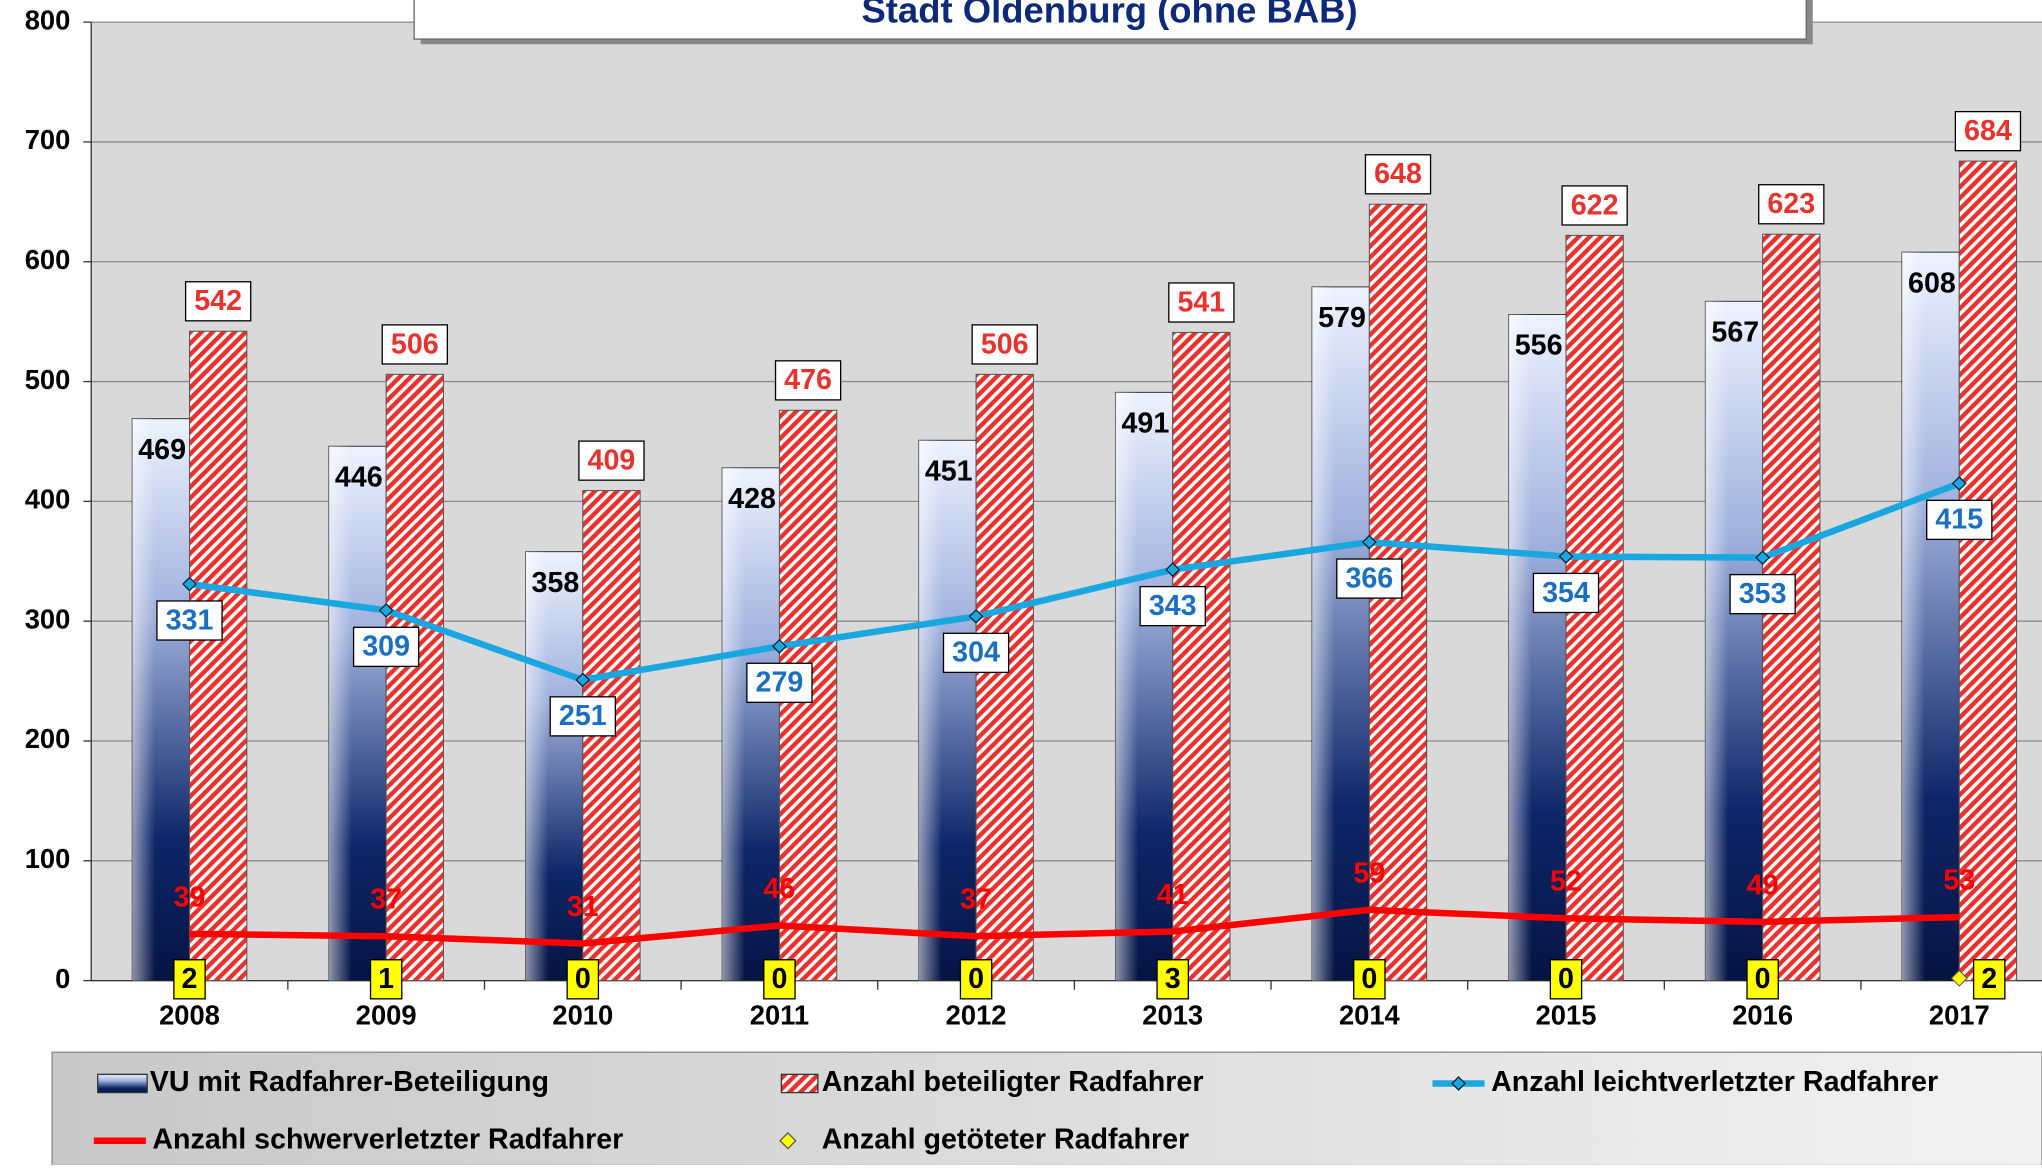  Describe the element at coordinates (1005, 1139) in the screenshot. I see `legend-label: Anzahl getöteter Radfahrer` at that location.